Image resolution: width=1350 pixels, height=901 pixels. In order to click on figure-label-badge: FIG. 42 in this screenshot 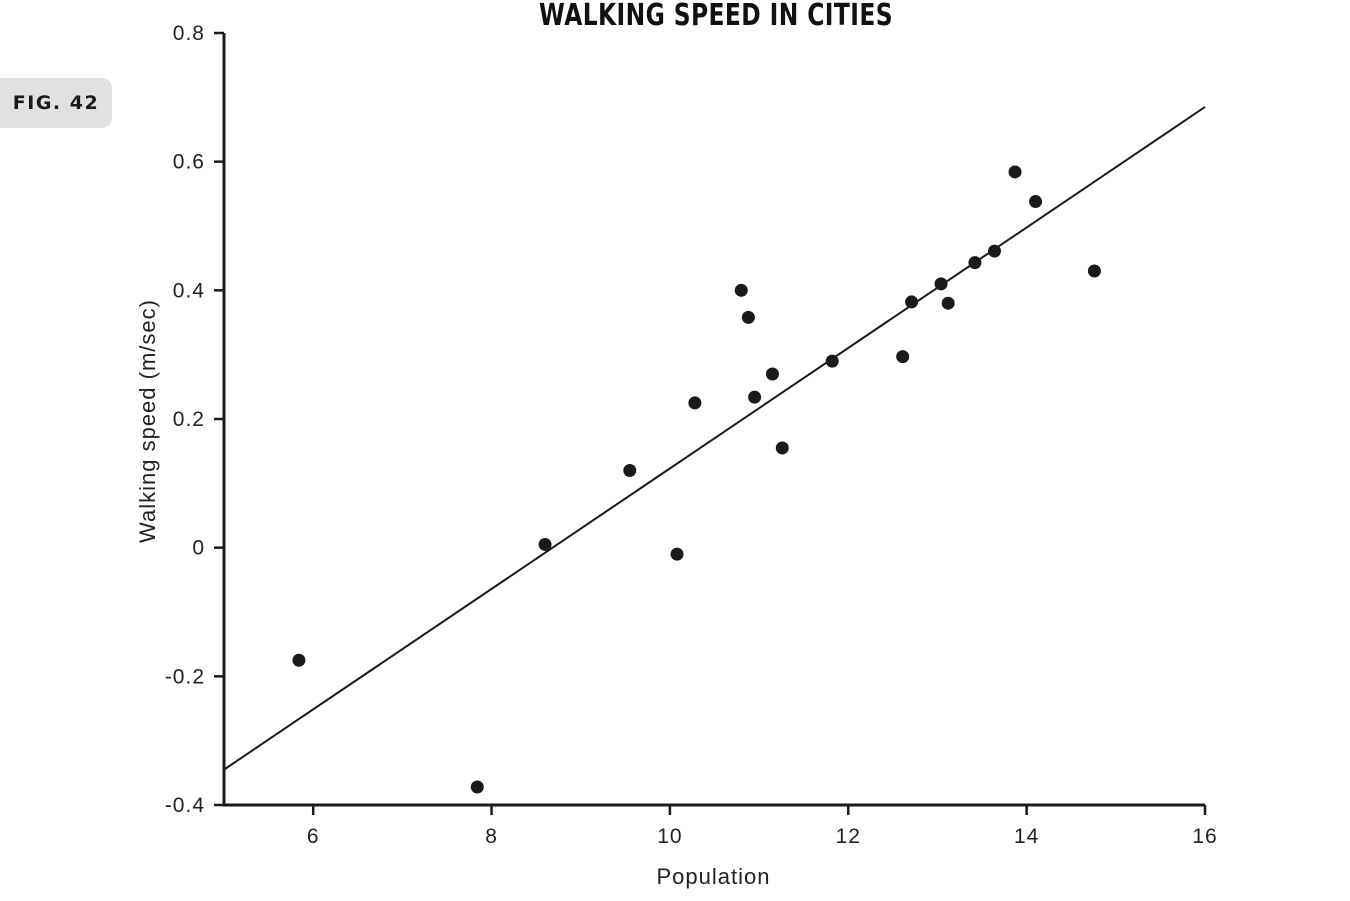, I will do `click(56, 103)`.